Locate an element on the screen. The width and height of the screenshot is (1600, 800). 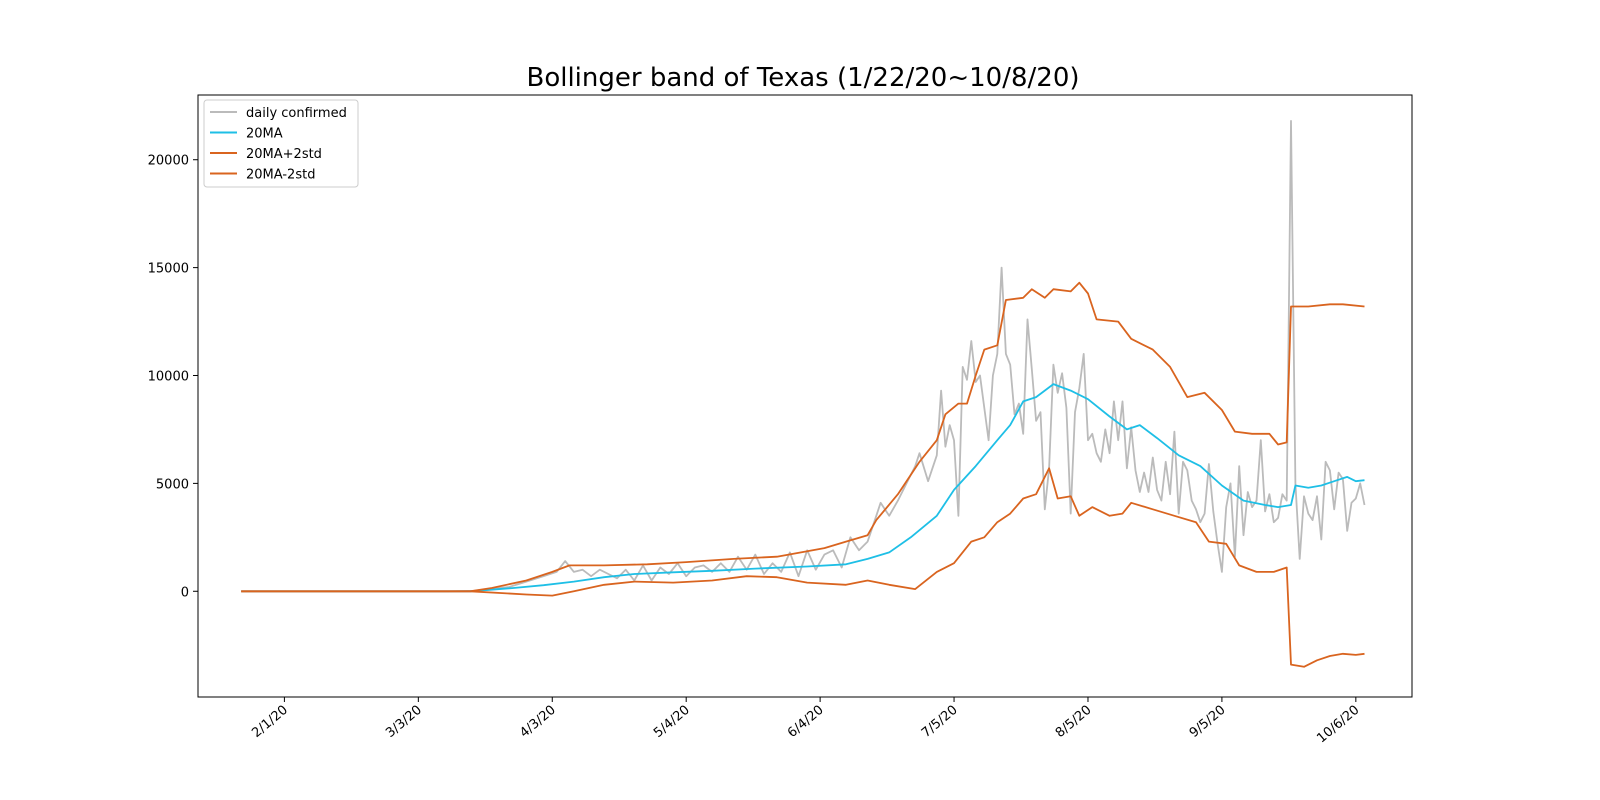
legend-label-0: daily confirmed is located at coordinates (296, 113).